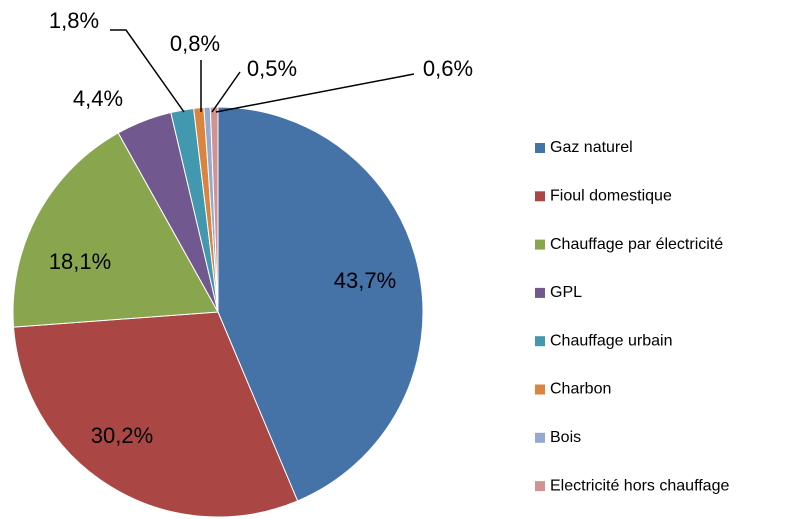 The width and height of the screenshot is (805, 519). What do you see at coordinates (591, 147) in the screenshot?
I see `legend-label: Gaz naturel` at bounding box center [591, 147].